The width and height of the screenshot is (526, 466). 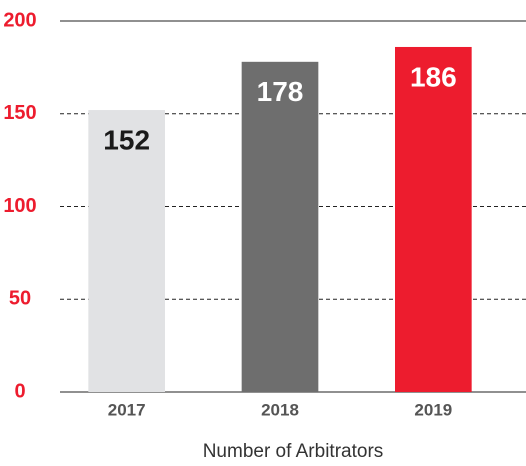 What do you see at coordinates (126, 139) in the screenshot?
I see `value-label: 152` at bounding box center [126, 139].